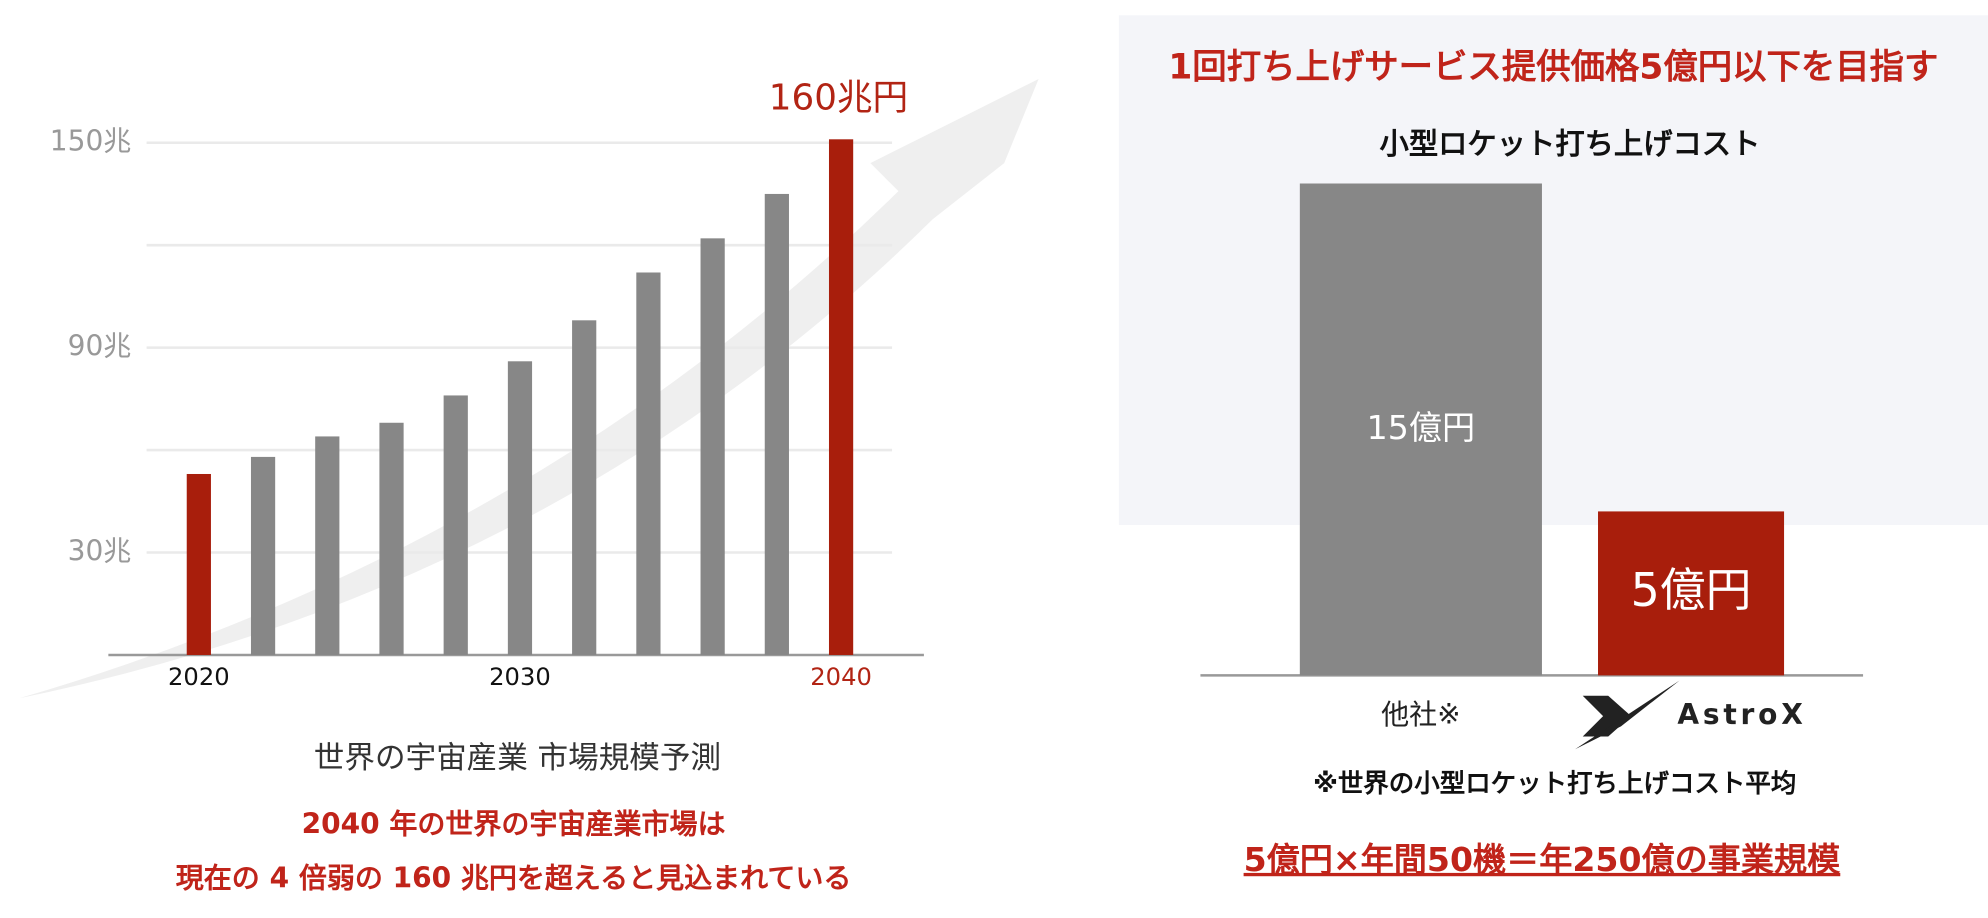  I want to click on x-tick-label: AstroX, so click(1741, 714).